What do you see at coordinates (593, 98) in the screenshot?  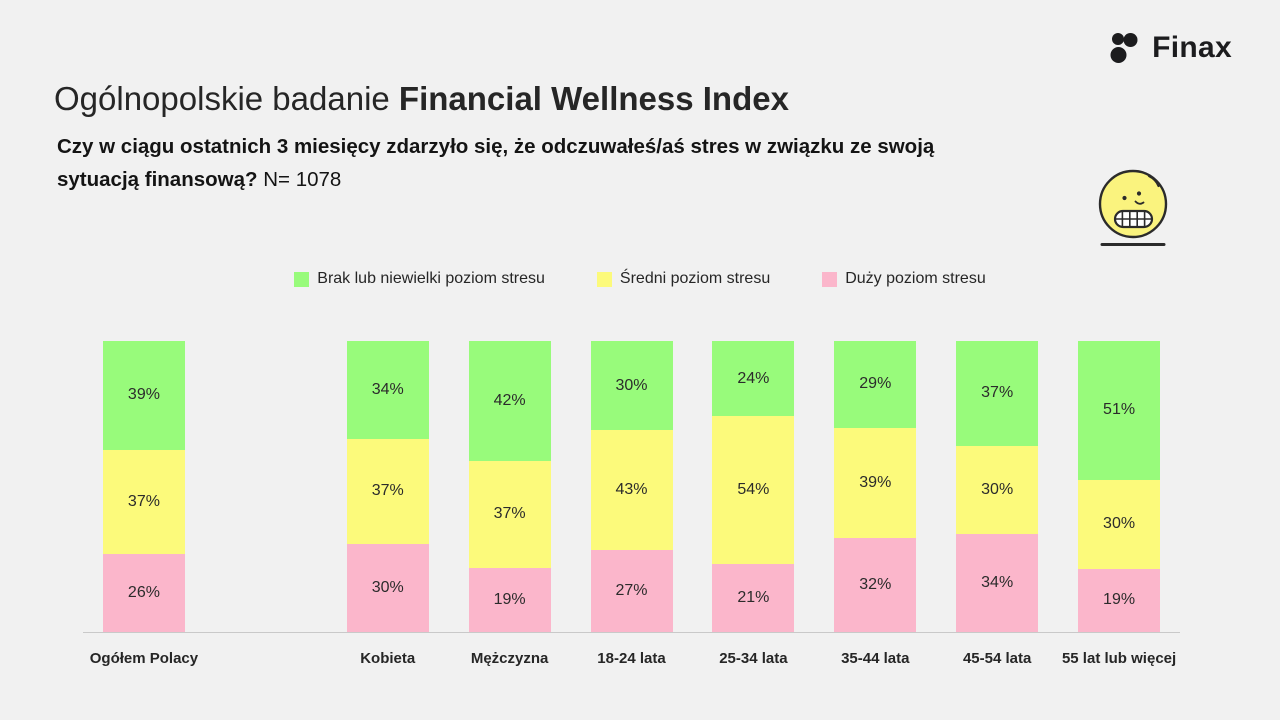 I see `title-bold-part: Financial Wellness Index` at bounding box center [593, 98].